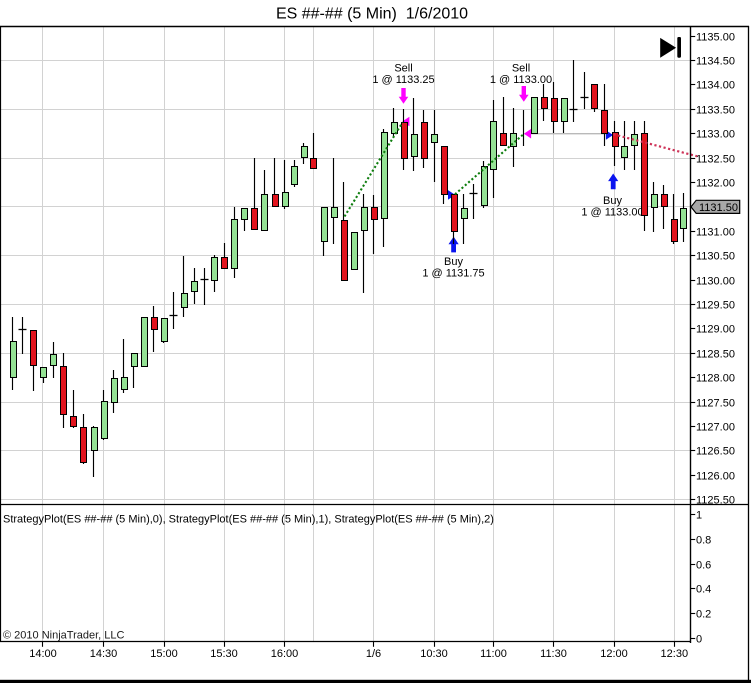 The image size is (751, 686). What do you see at coordinates (703, 590) in the screenshot?
I see `svg-text: 0.4` at bounding box center [703, 590].